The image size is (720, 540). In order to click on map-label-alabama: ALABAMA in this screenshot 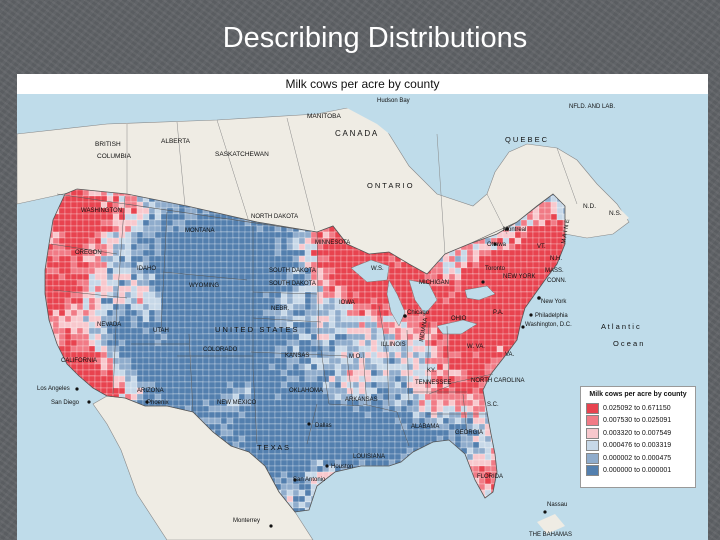, I will do `click(425, 427)`.